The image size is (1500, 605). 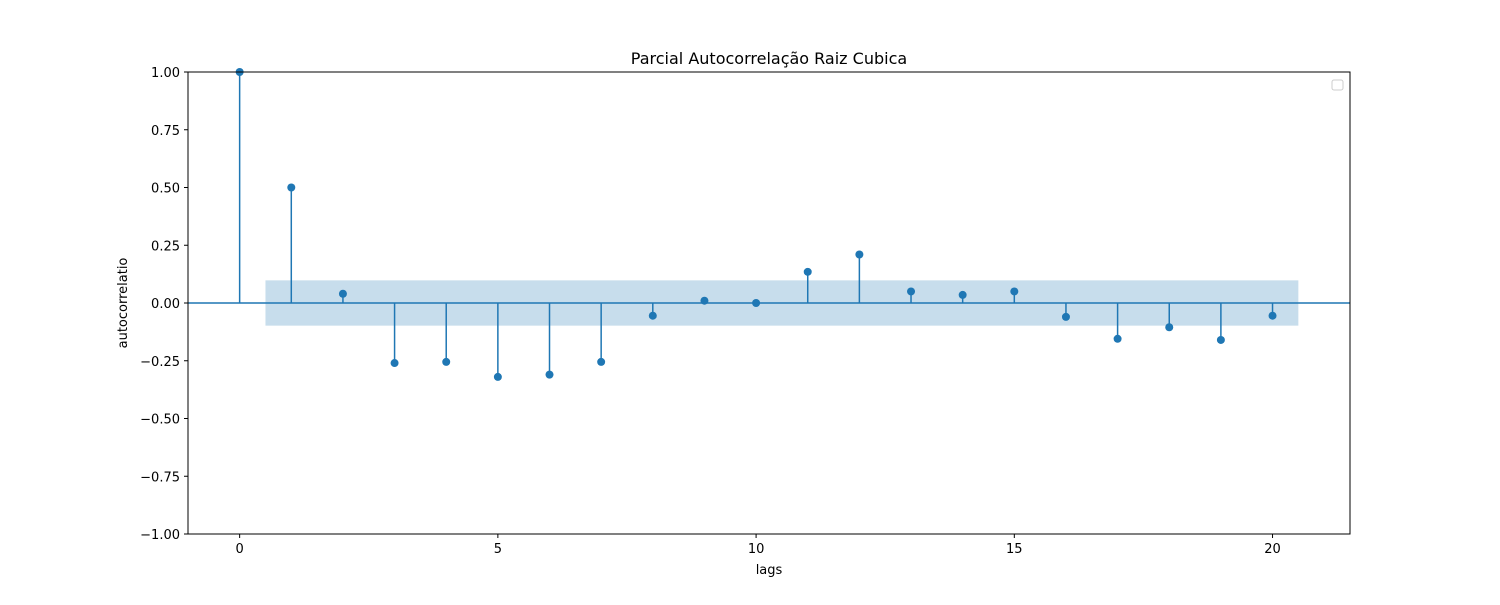 What do you see at coordinates (160, 362) in the screenshot?
I see `y-tick-label-3: −0.25` at bounding box center [160, 362].